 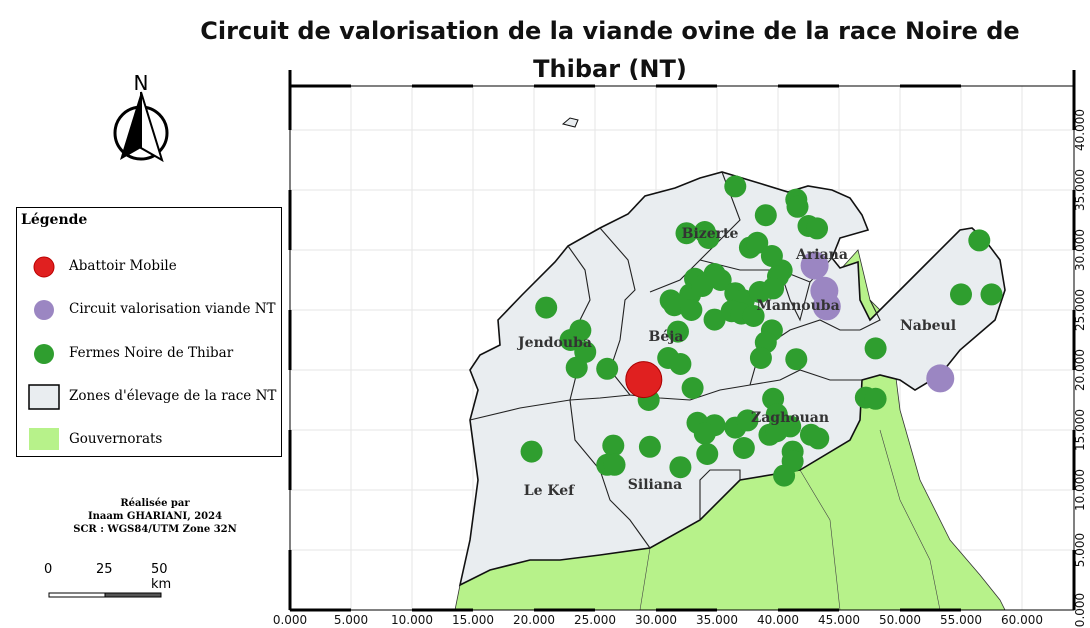 I want to click on governorate-boundary, so click(x=790, y=519).